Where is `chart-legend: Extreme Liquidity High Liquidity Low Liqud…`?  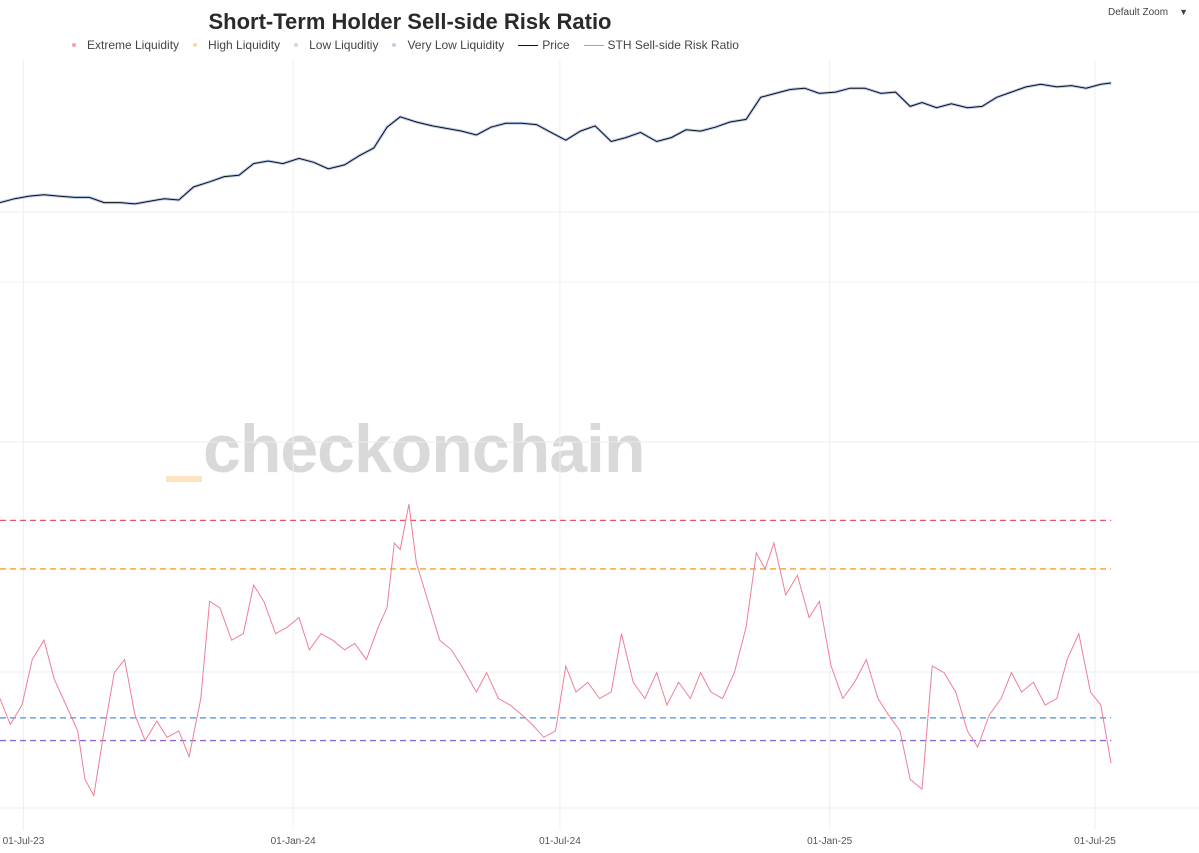
chart-legend: Extreme Liquidity High Liquidity Low Liqud… is located at coordinates (412, 45).